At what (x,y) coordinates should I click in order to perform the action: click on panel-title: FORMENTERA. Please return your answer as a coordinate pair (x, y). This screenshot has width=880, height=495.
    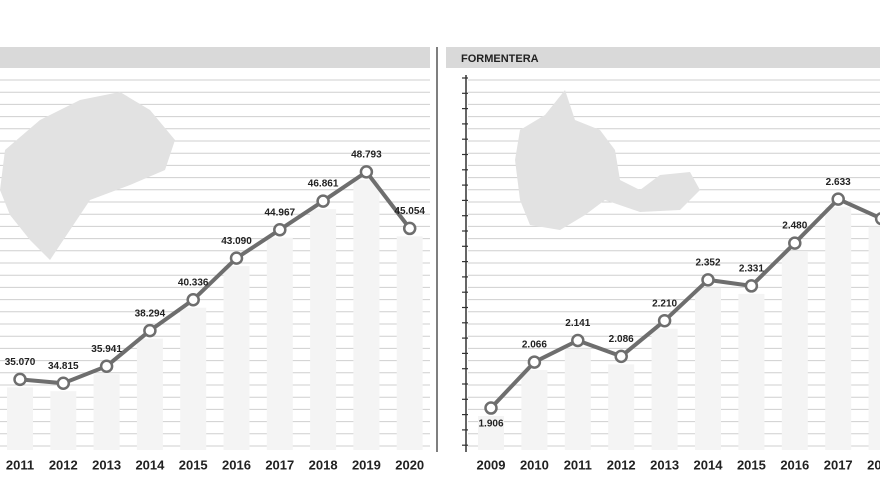
    Looking at the image, I should click on (500, 59).